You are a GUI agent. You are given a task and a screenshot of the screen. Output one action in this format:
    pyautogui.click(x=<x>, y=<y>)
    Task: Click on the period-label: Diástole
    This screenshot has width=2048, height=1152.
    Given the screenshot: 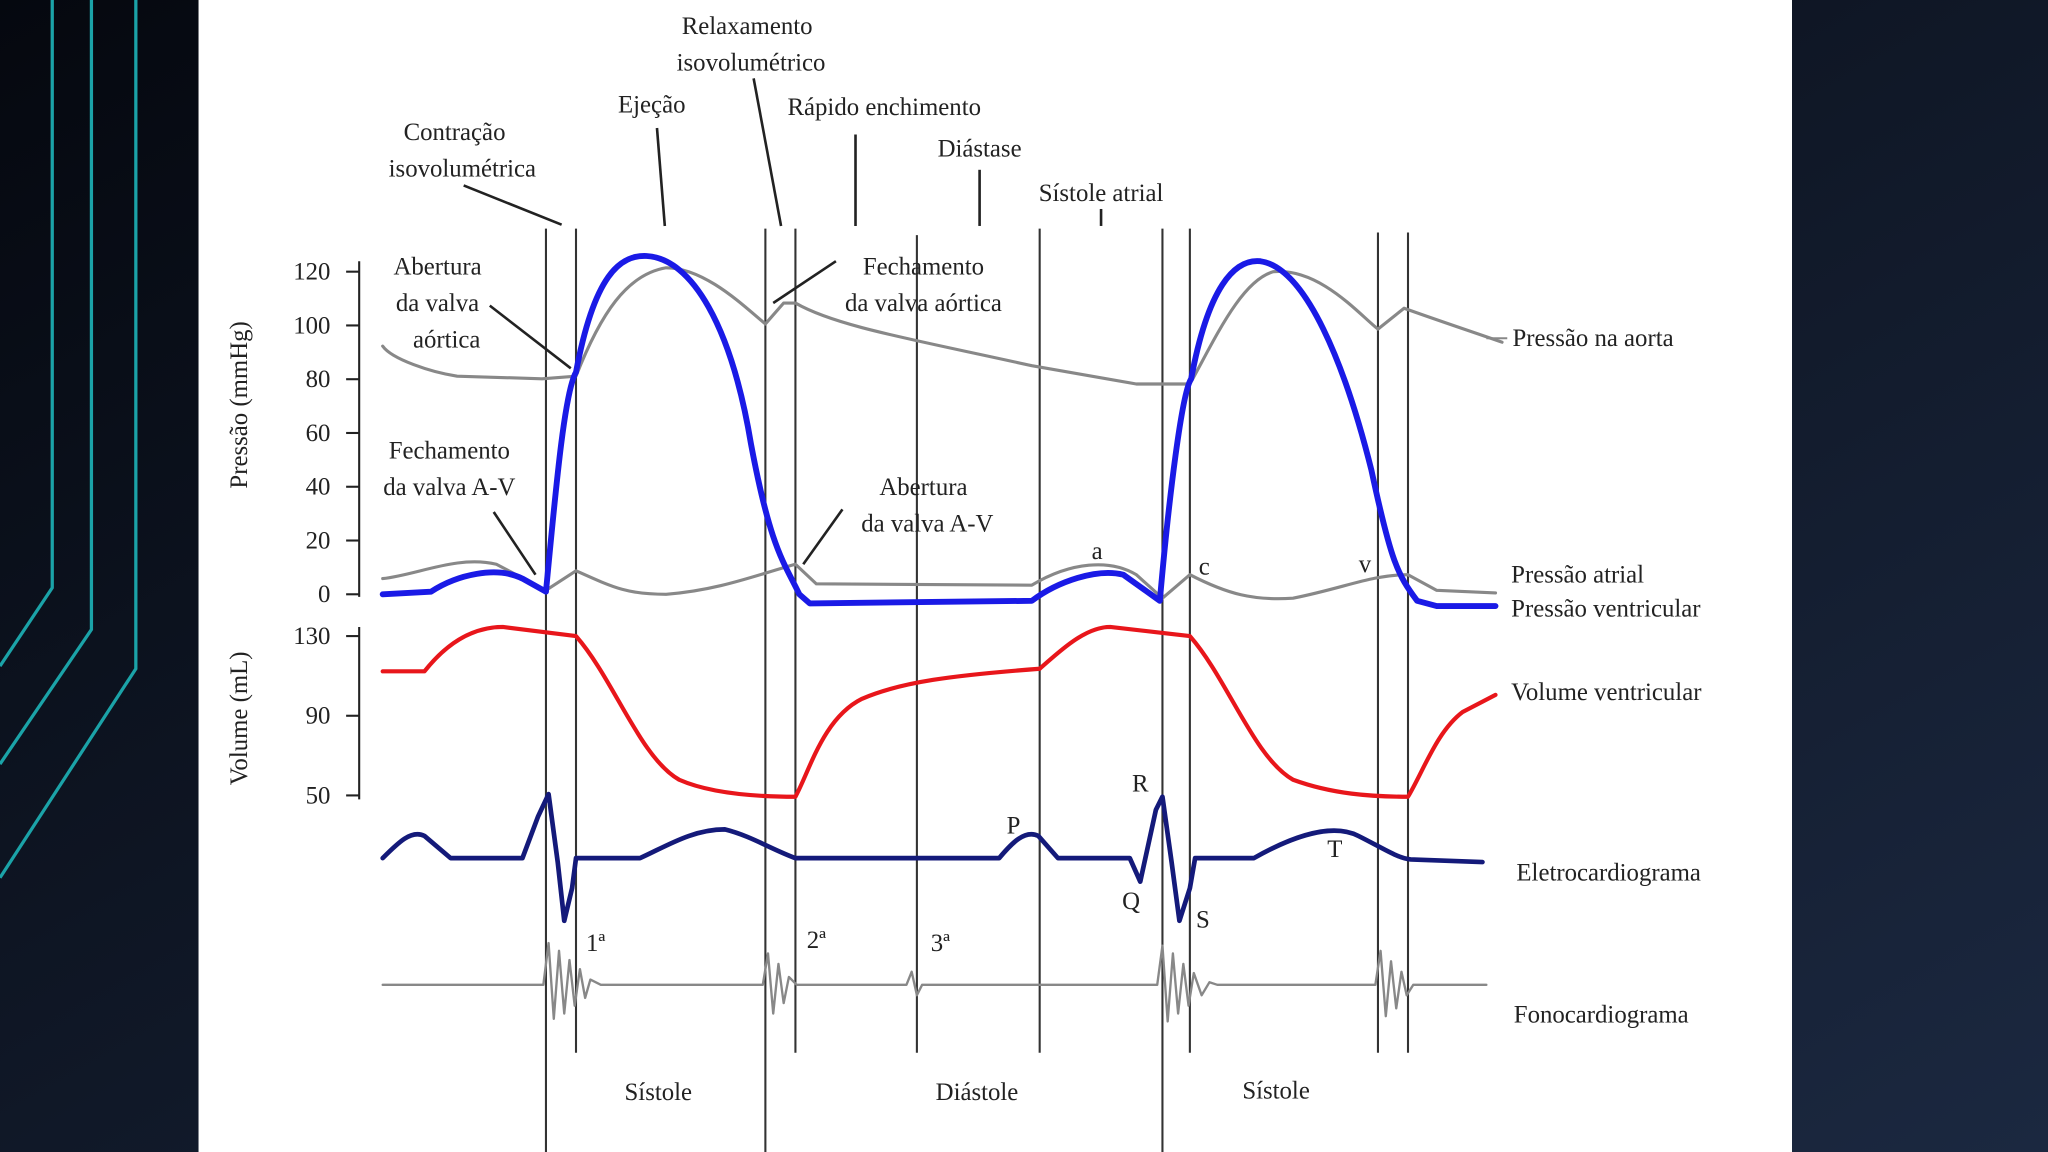 What is the action you would take?
    pyautogui.click(x=977, y=1092)
    